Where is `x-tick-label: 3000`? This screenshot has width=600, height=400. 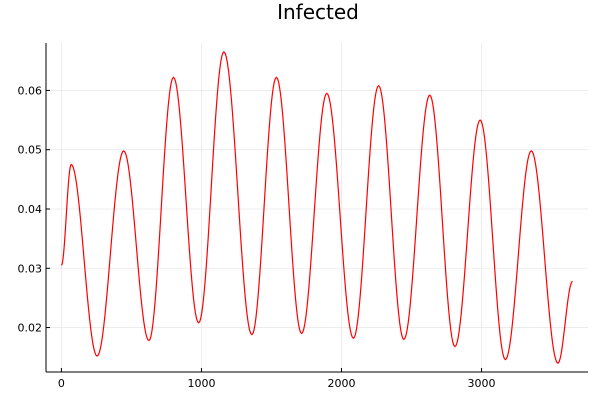
x-tick-label: 3000 is located at coordinates (482, 383).